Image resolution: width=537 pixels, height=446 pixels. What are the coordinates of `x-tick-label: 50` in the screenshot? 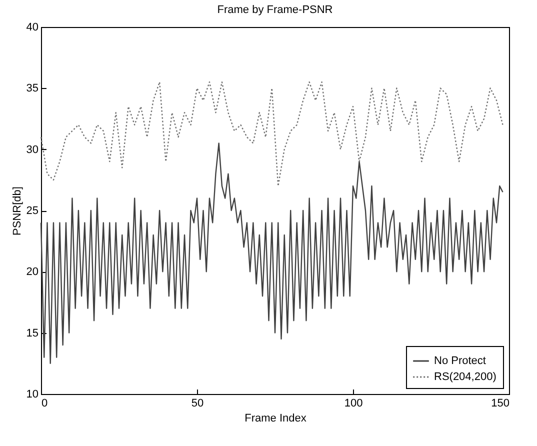 It's located at (197, 404).